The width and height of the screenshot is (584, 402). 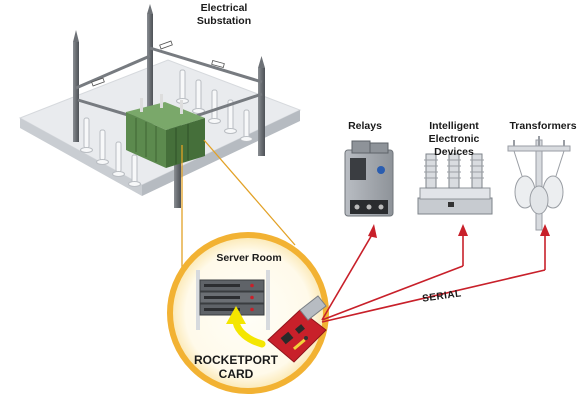 I want to click on relay-device, so click(x=369, y=178).